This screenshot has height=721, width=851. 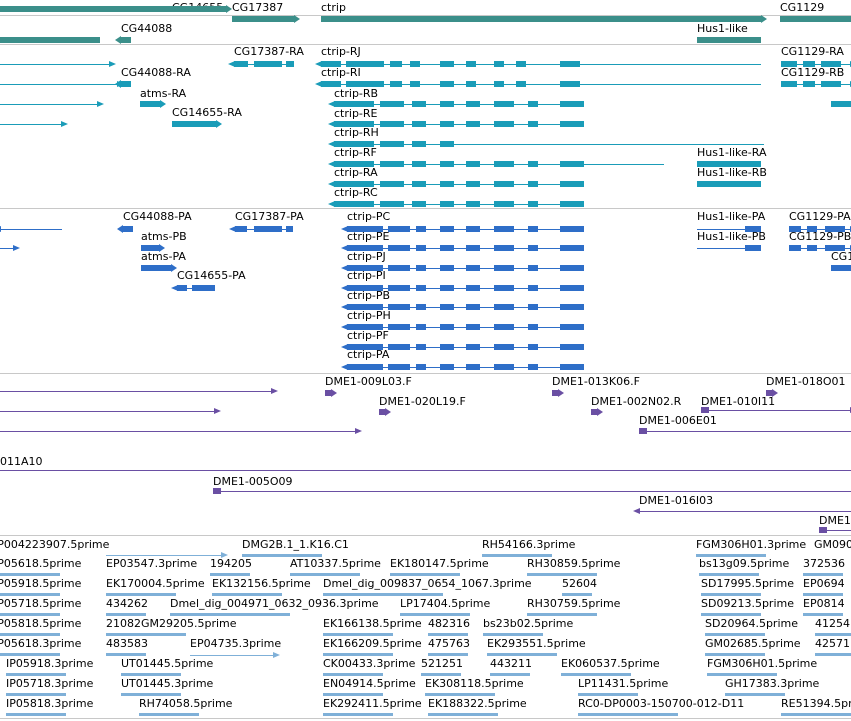 I want to click on feature-label: Hus1-like-RB, so click(x=732, y=172).